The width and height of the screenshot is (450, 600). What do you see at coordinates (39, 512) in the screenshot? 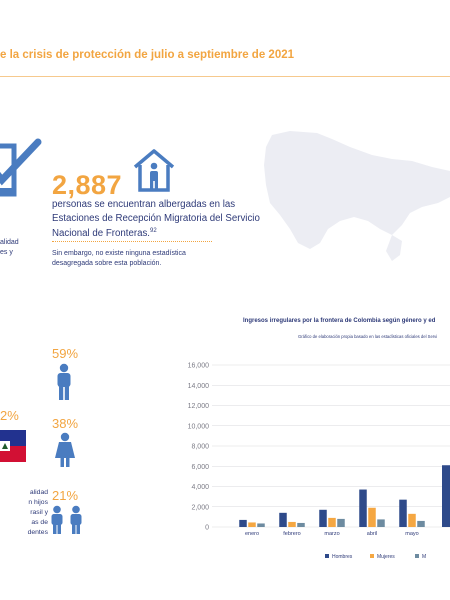
I see `left-fragment-line: rasil y` at bounding box center [39, 512].